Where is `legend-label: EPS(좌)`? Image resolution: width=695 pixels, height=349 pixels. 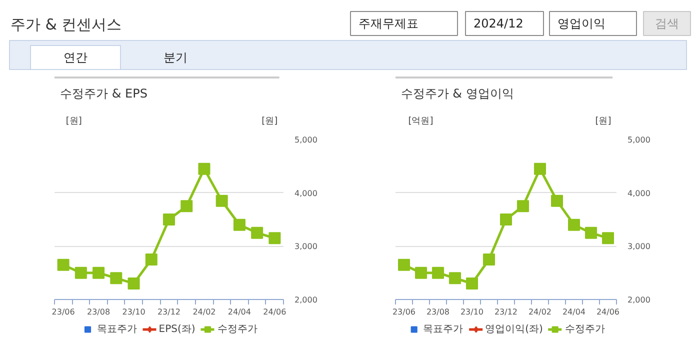 legend-label: EPS(좌) is located at coordinates (177, 329).